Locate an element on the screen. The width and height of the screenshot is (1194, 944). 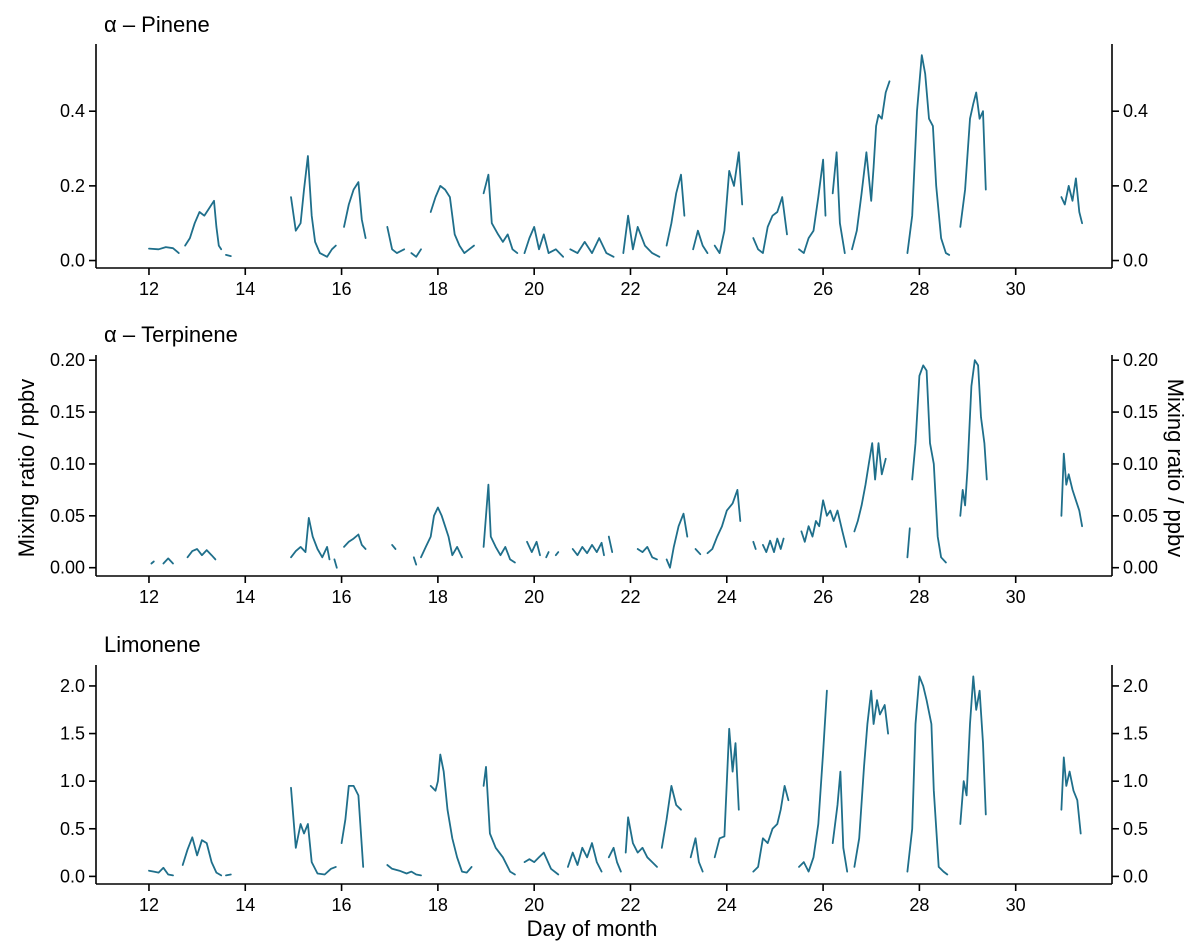
y-tick-label-left: 0.0 is located at coordinates (72, 261).